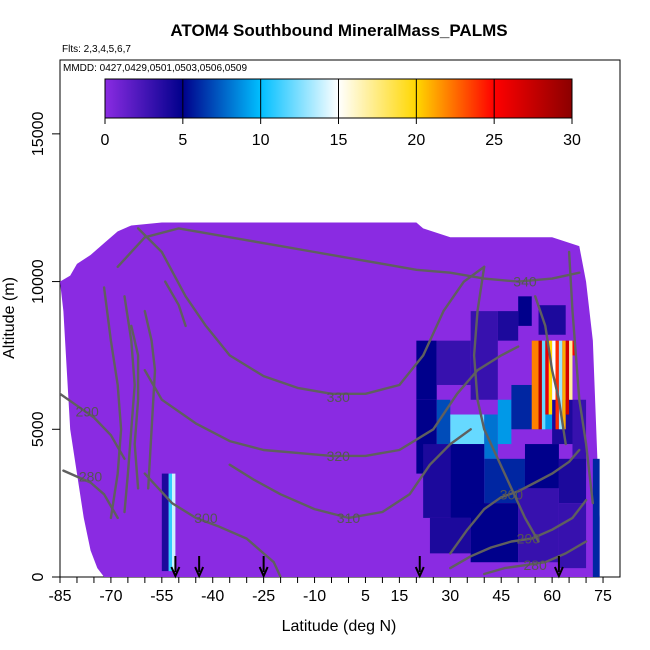 The image size is (650, 650). What do you see at coordinates (161, 596) in the screenshot?
I see `x-tick-label: -55` at bounding box center [161, 596].